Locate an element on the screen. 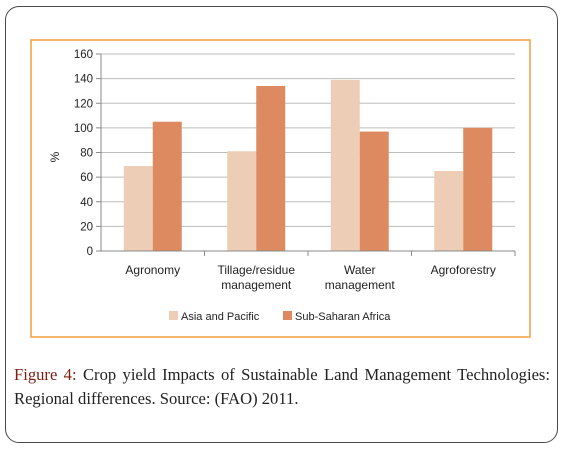 The image size is (566, 451). y-tick-label: 120 is located at coordinates (83, 104).